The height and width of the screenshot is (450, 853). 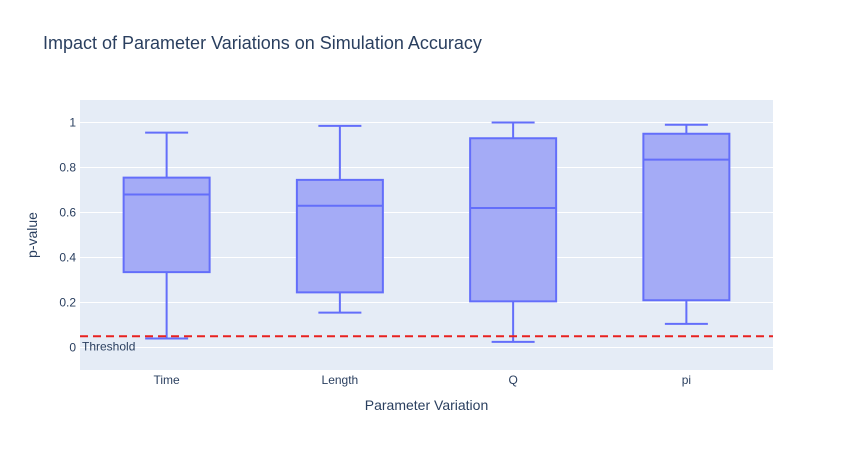 I want to click on y-tick-label: 0.2, so click(x=67, y=303).